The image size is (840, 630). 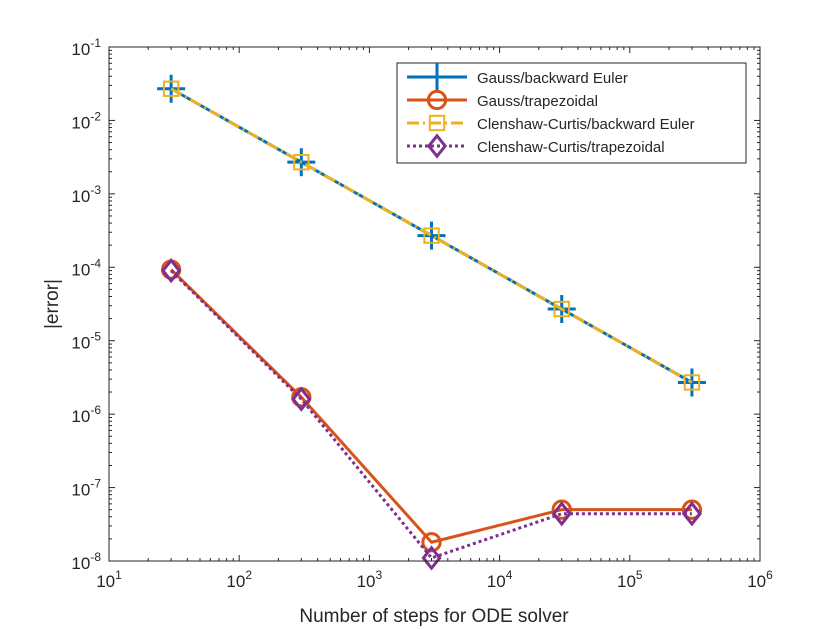 What do you see at coordinates (760, 579) in the screenshot?
I see `x-tick-label: 10⁶` at bounding box center [760, 579].